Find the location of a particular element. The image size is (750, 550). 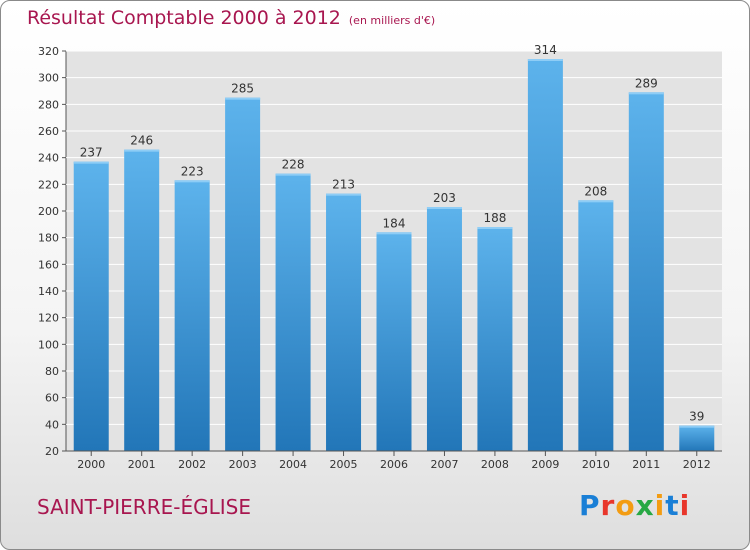

data-label: 223 is located at coordinates (192, 171).